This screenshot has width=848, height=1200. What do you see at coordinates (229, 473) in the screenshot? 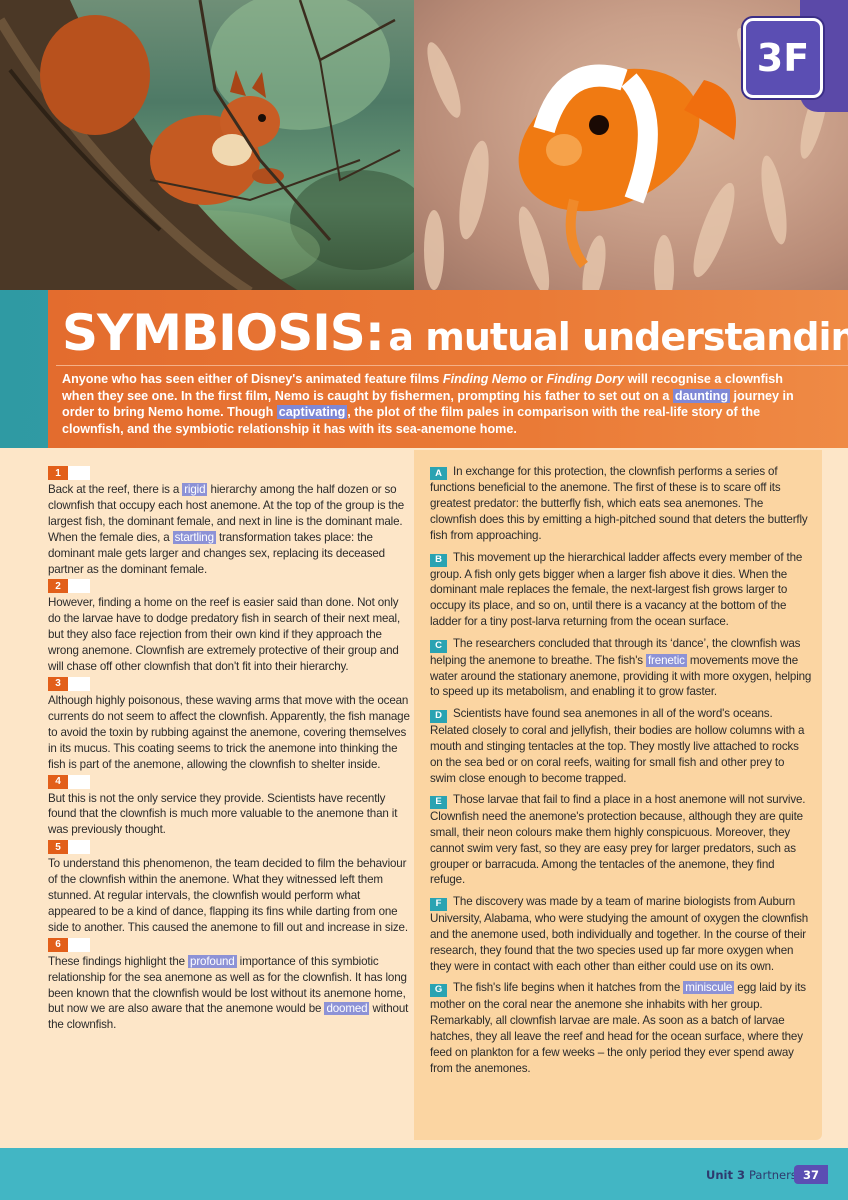
I see `paragraph-number-row: 1` at bounding box center [229, 473].